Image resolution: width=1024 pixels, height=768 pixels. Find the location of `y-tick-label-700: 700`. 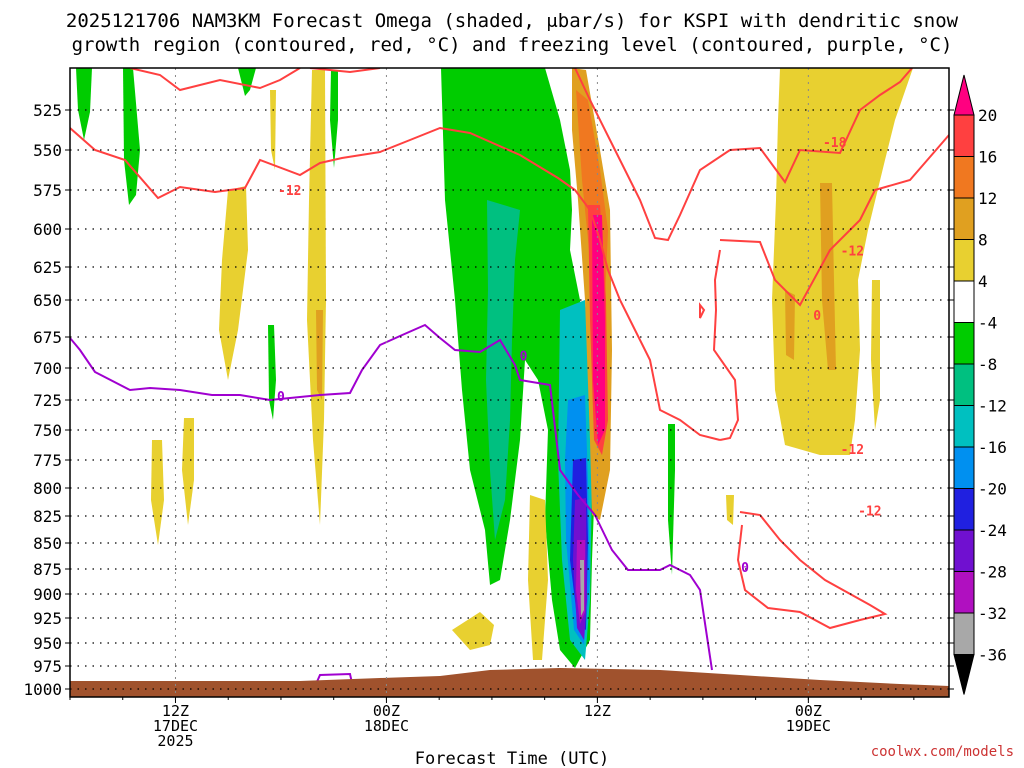

y-tick-label-700: 700 is located at coordinates (47, 368).